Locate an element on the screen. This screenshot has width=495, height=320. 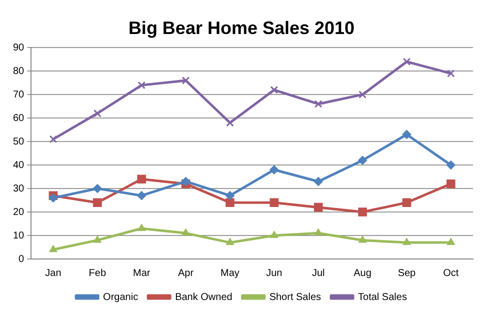
y-tick-label: 10 is located at coordinates (19, 236).